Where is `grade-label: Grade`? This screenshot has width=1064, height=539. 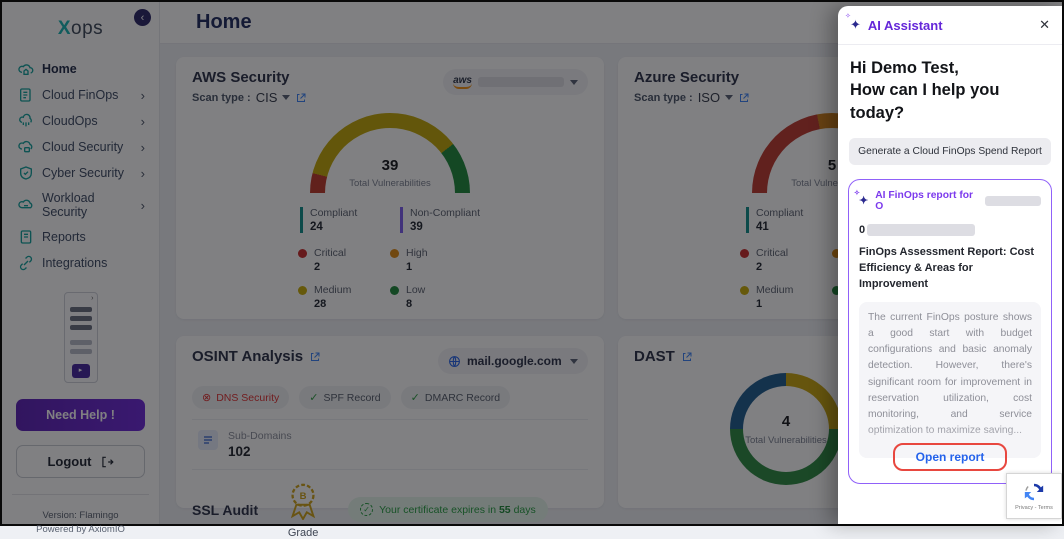
grade-label: Grade is located at coordinates (303, 533).